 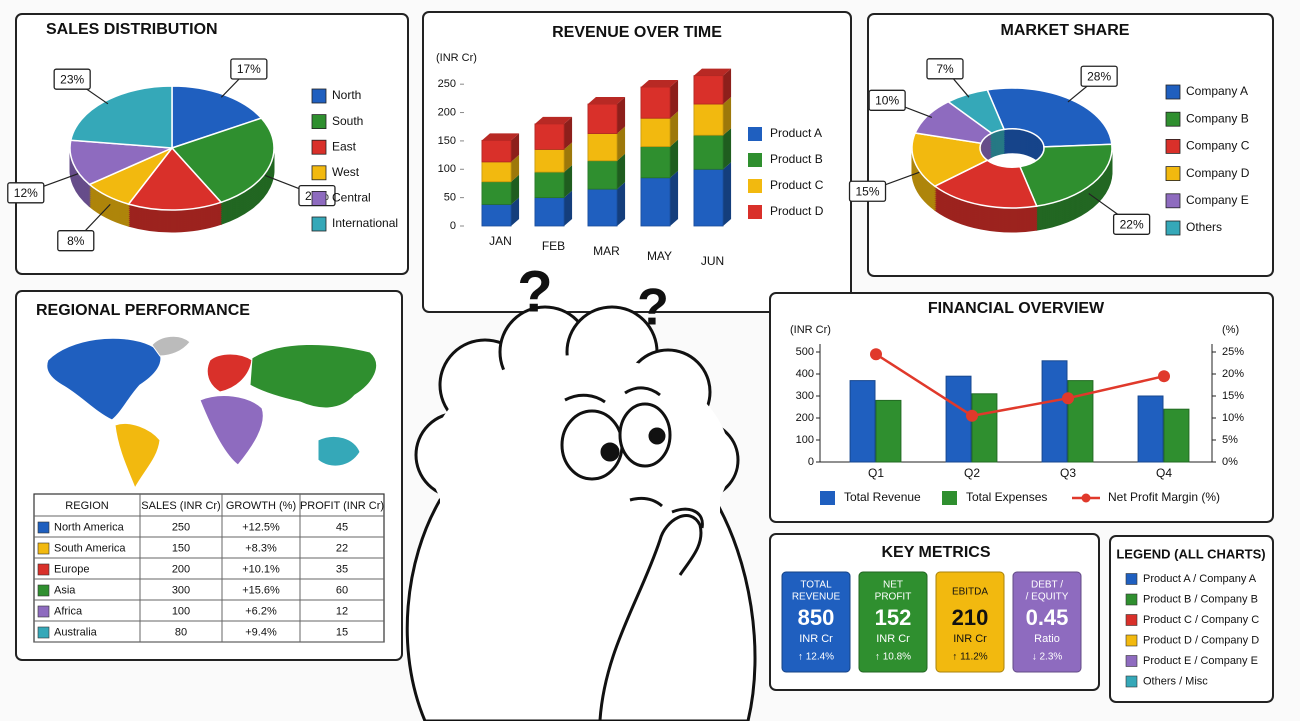 What do you see at coordinates (346, 172) in the screenshot?
I see `legend-label: West` at bounding box center [346, 172].